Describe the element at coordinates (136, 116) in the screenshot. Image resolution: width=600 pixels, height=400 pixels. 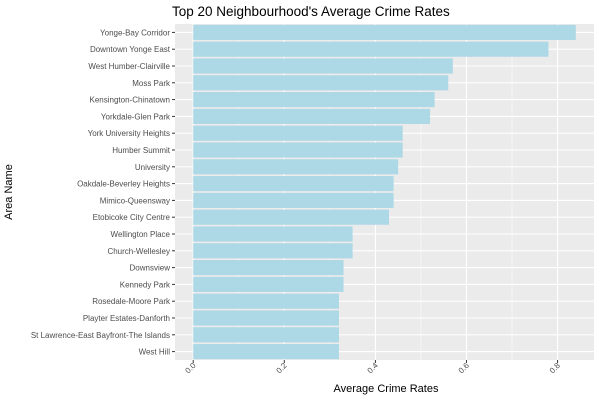
I see `y-tick-label: Yorkdale-Glen Park` at that location.